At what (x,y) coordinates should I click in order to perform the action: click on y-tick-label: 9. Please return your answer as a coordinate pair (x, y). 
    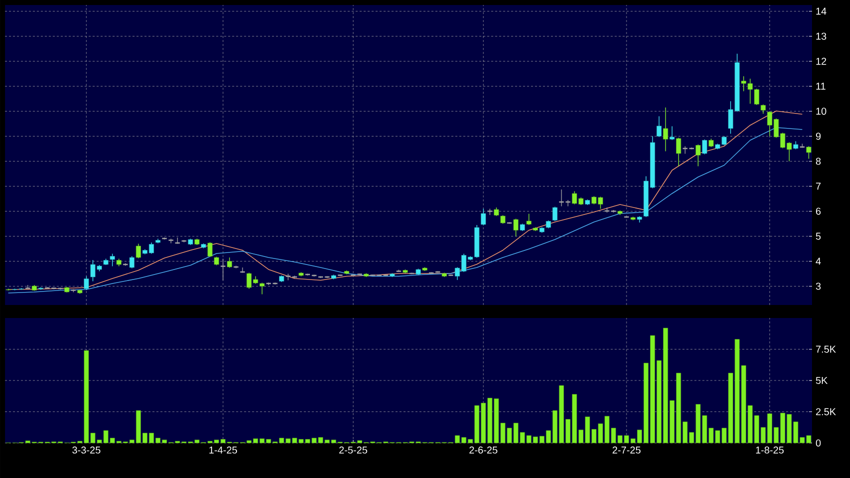
    Looking at the image, I should click on (818, 136).